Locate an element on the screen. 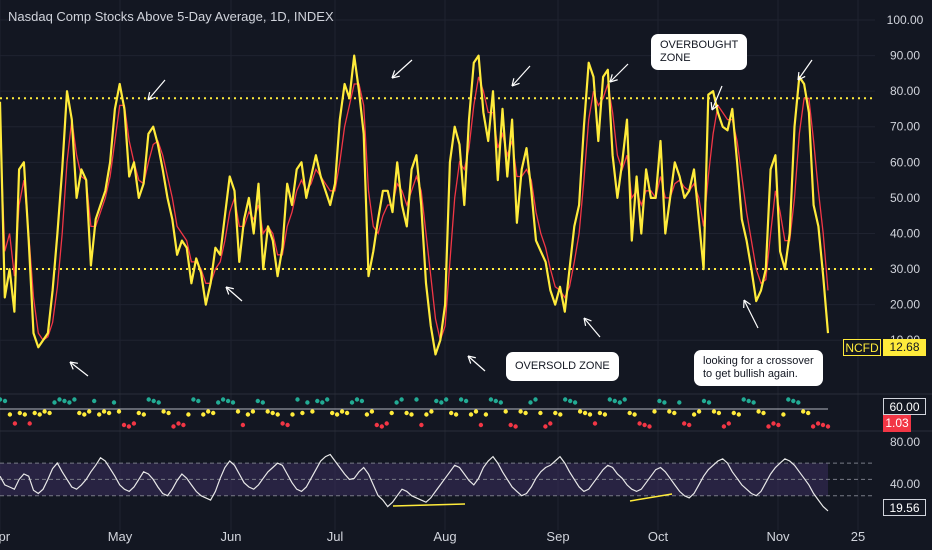 Image resolution: width=932 pixels, height=550 pixels. rsi-value-badge: 19.56 is located at coordinates (904, 507).